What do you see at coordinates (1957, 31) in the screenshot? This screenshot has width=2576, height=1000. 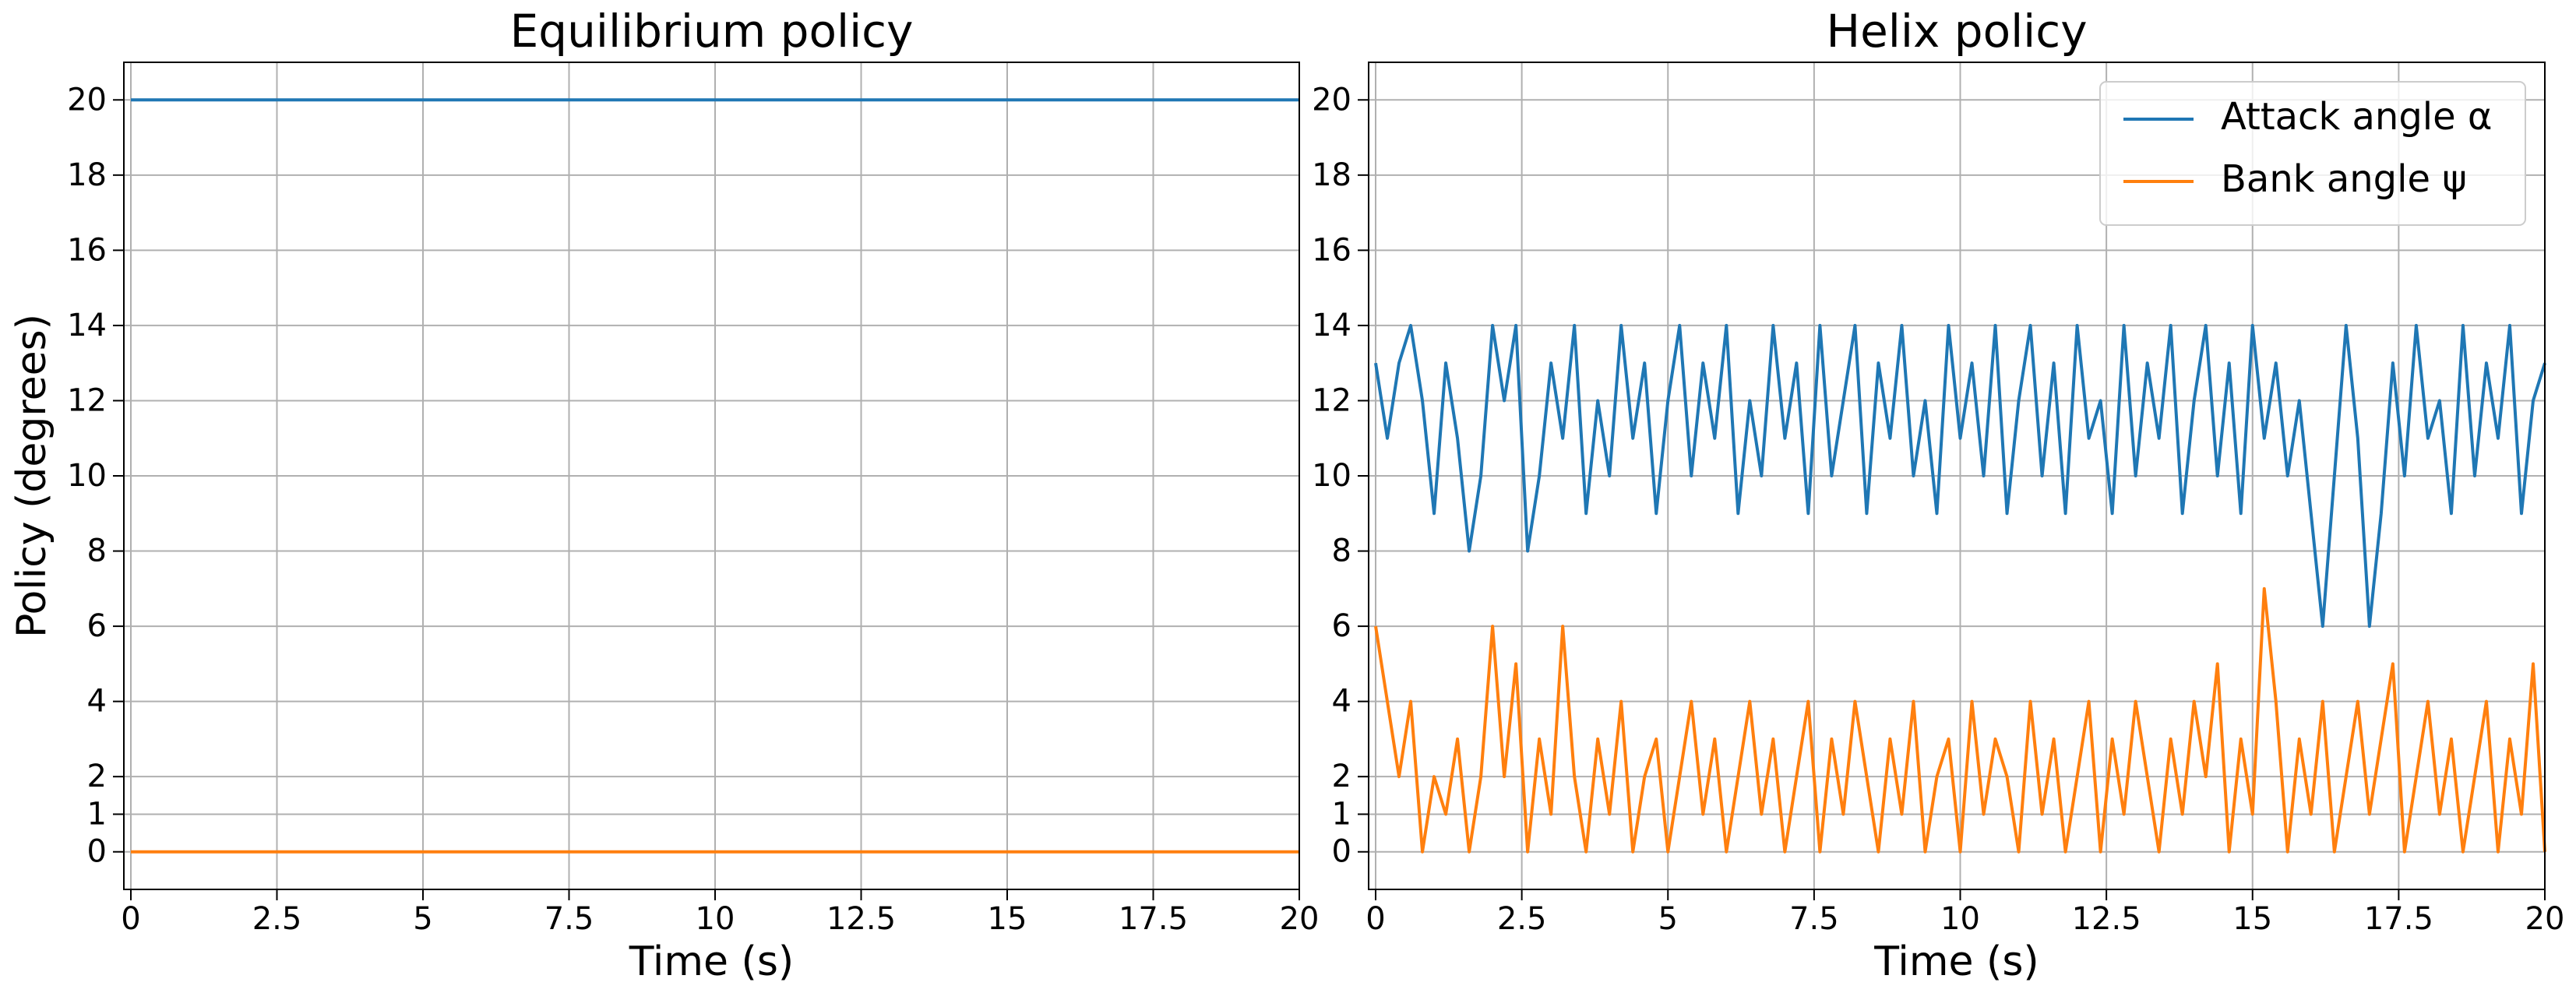 I see `chart-title: Helix policy` at bounding box center [1957, 31].